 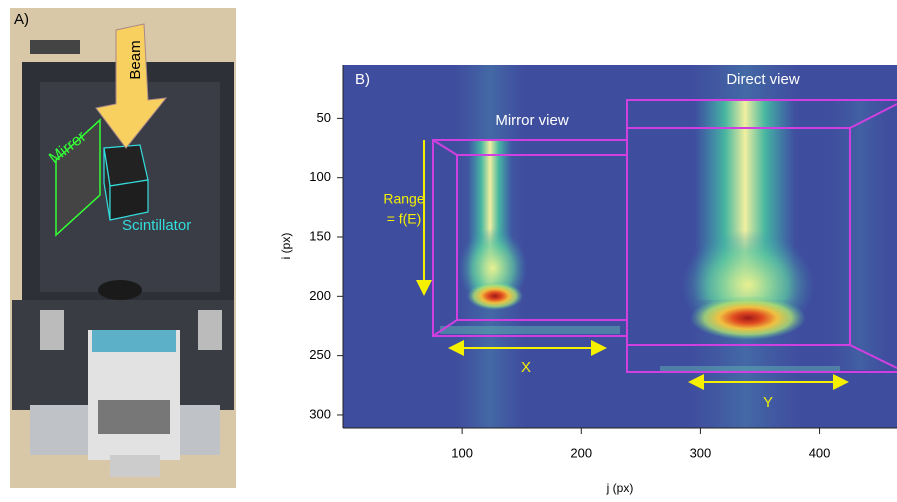 I want to click on x-tick-label: 100, so click(x=462, y=452).